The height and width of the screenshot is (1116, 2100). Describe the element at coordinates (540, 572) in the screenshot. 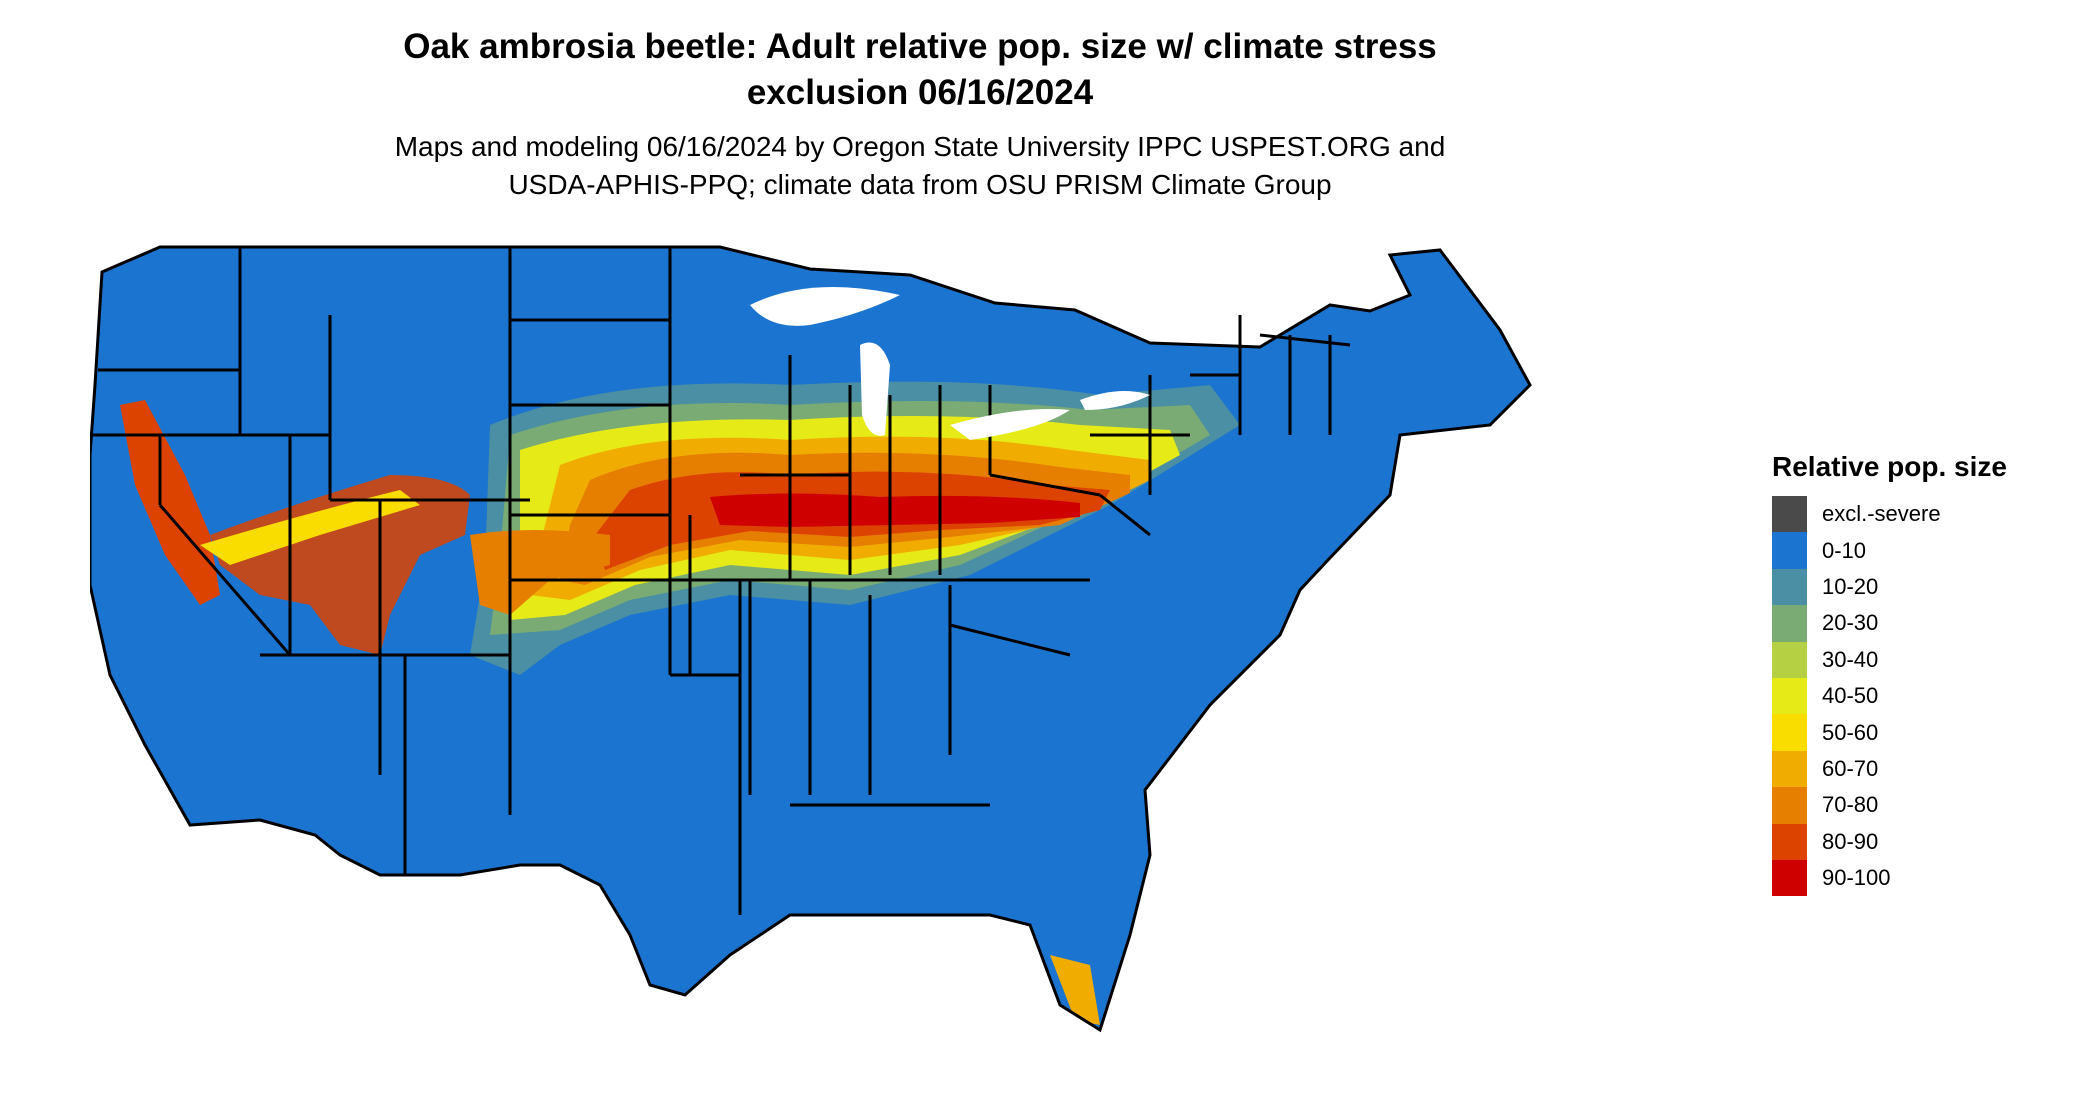

I see `texas-band` at that location.